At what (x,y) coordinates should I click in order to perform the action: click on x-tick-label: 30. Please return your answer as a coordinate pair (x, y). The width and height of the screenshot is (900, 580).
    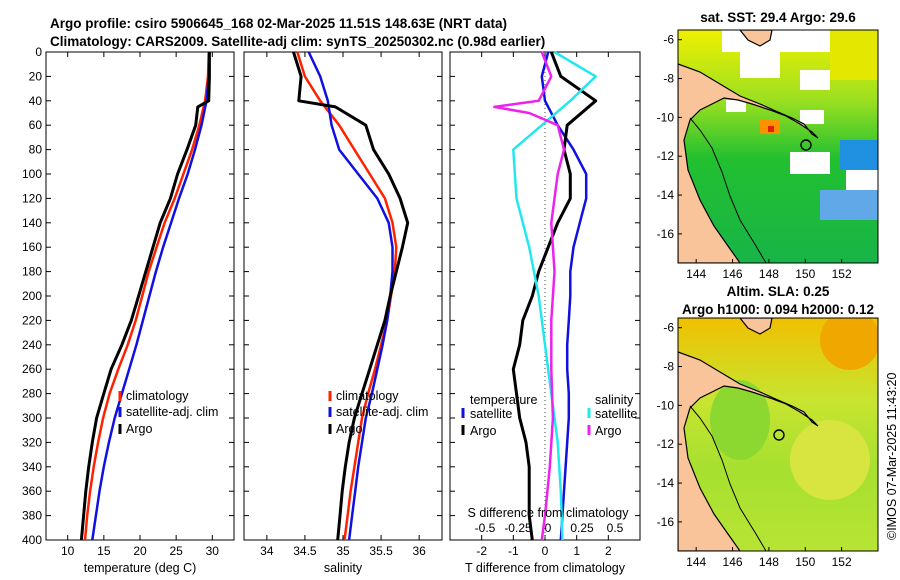
    Looking at the image, I should click on (213, 551).